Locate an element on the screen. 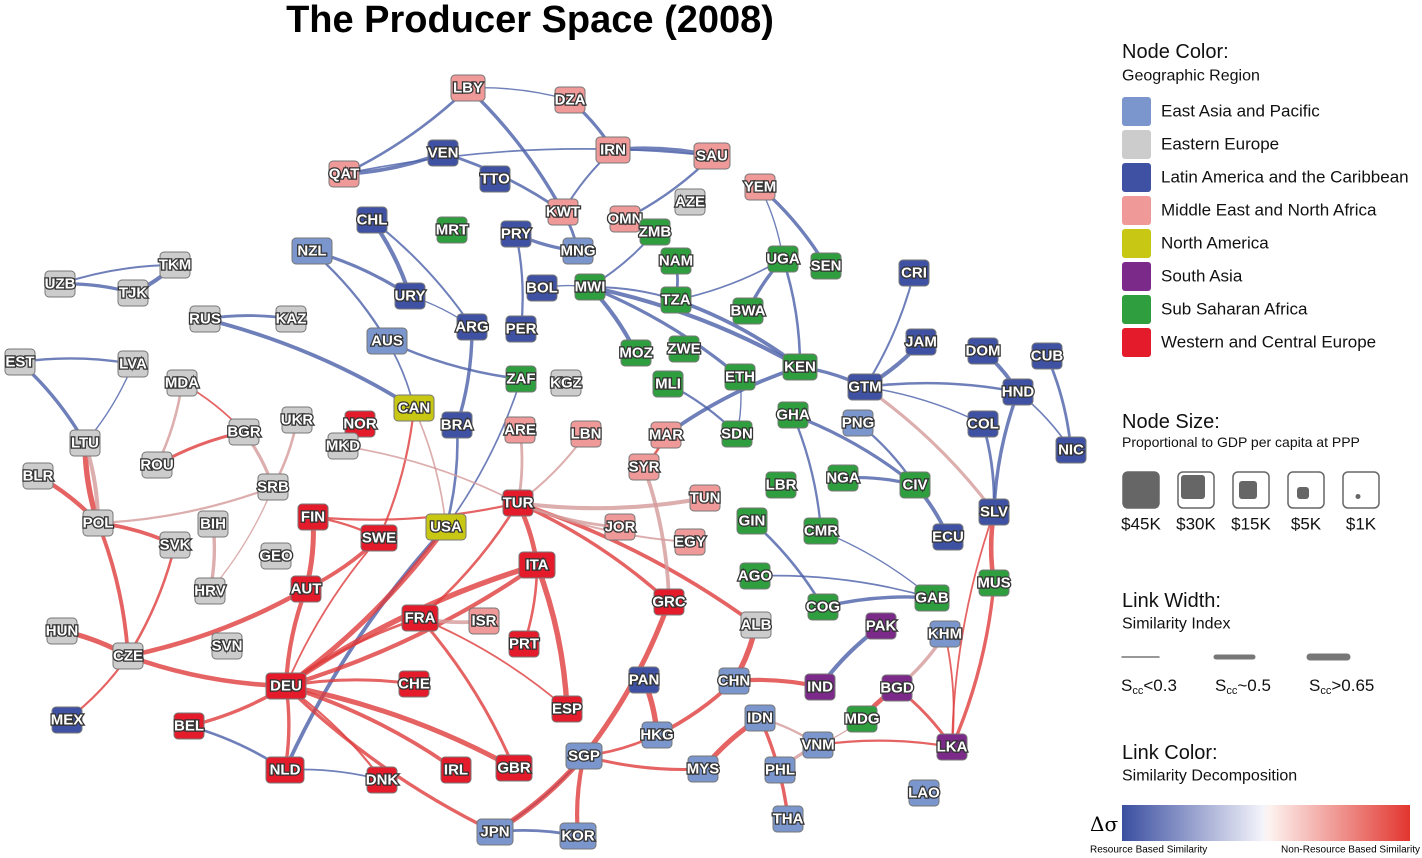 Image resolution: width=1422 pixels, height=858 pixels. node-label: GBR is located at coordinates (514, 768).